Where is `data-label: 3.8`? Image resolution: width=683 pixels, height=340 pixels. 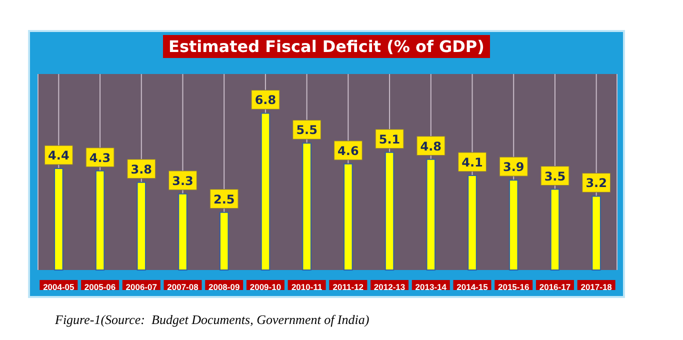 data-label: 3.8 is located at coordinates (141, 169).